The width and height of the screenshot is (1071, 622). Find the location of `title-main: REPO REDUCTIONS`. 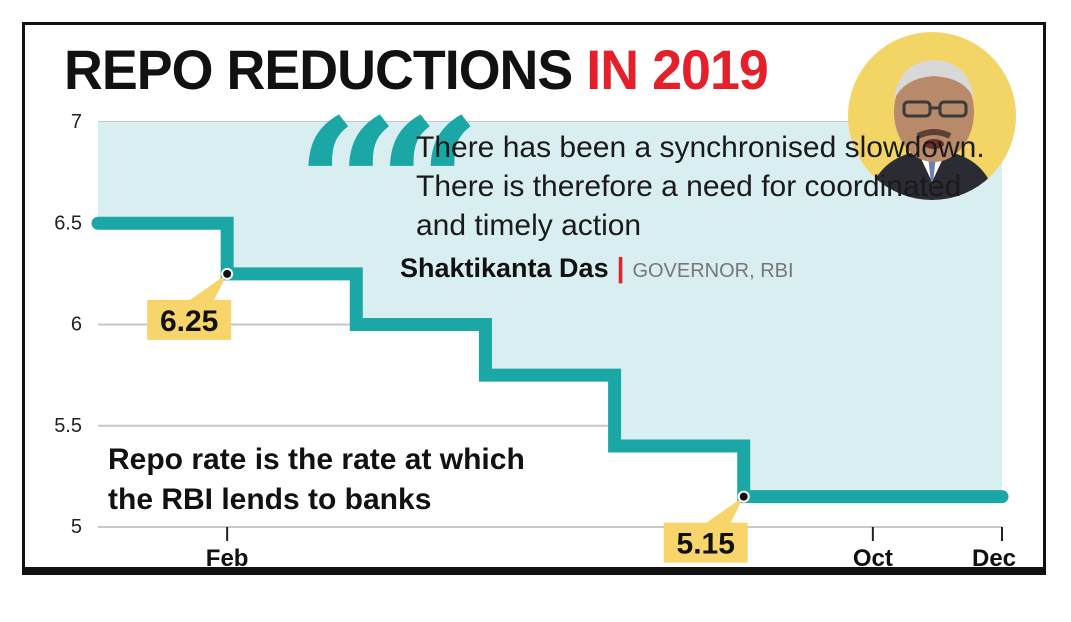

title-main: REPO REDUCTIONS is located at coordinates (318, 69).